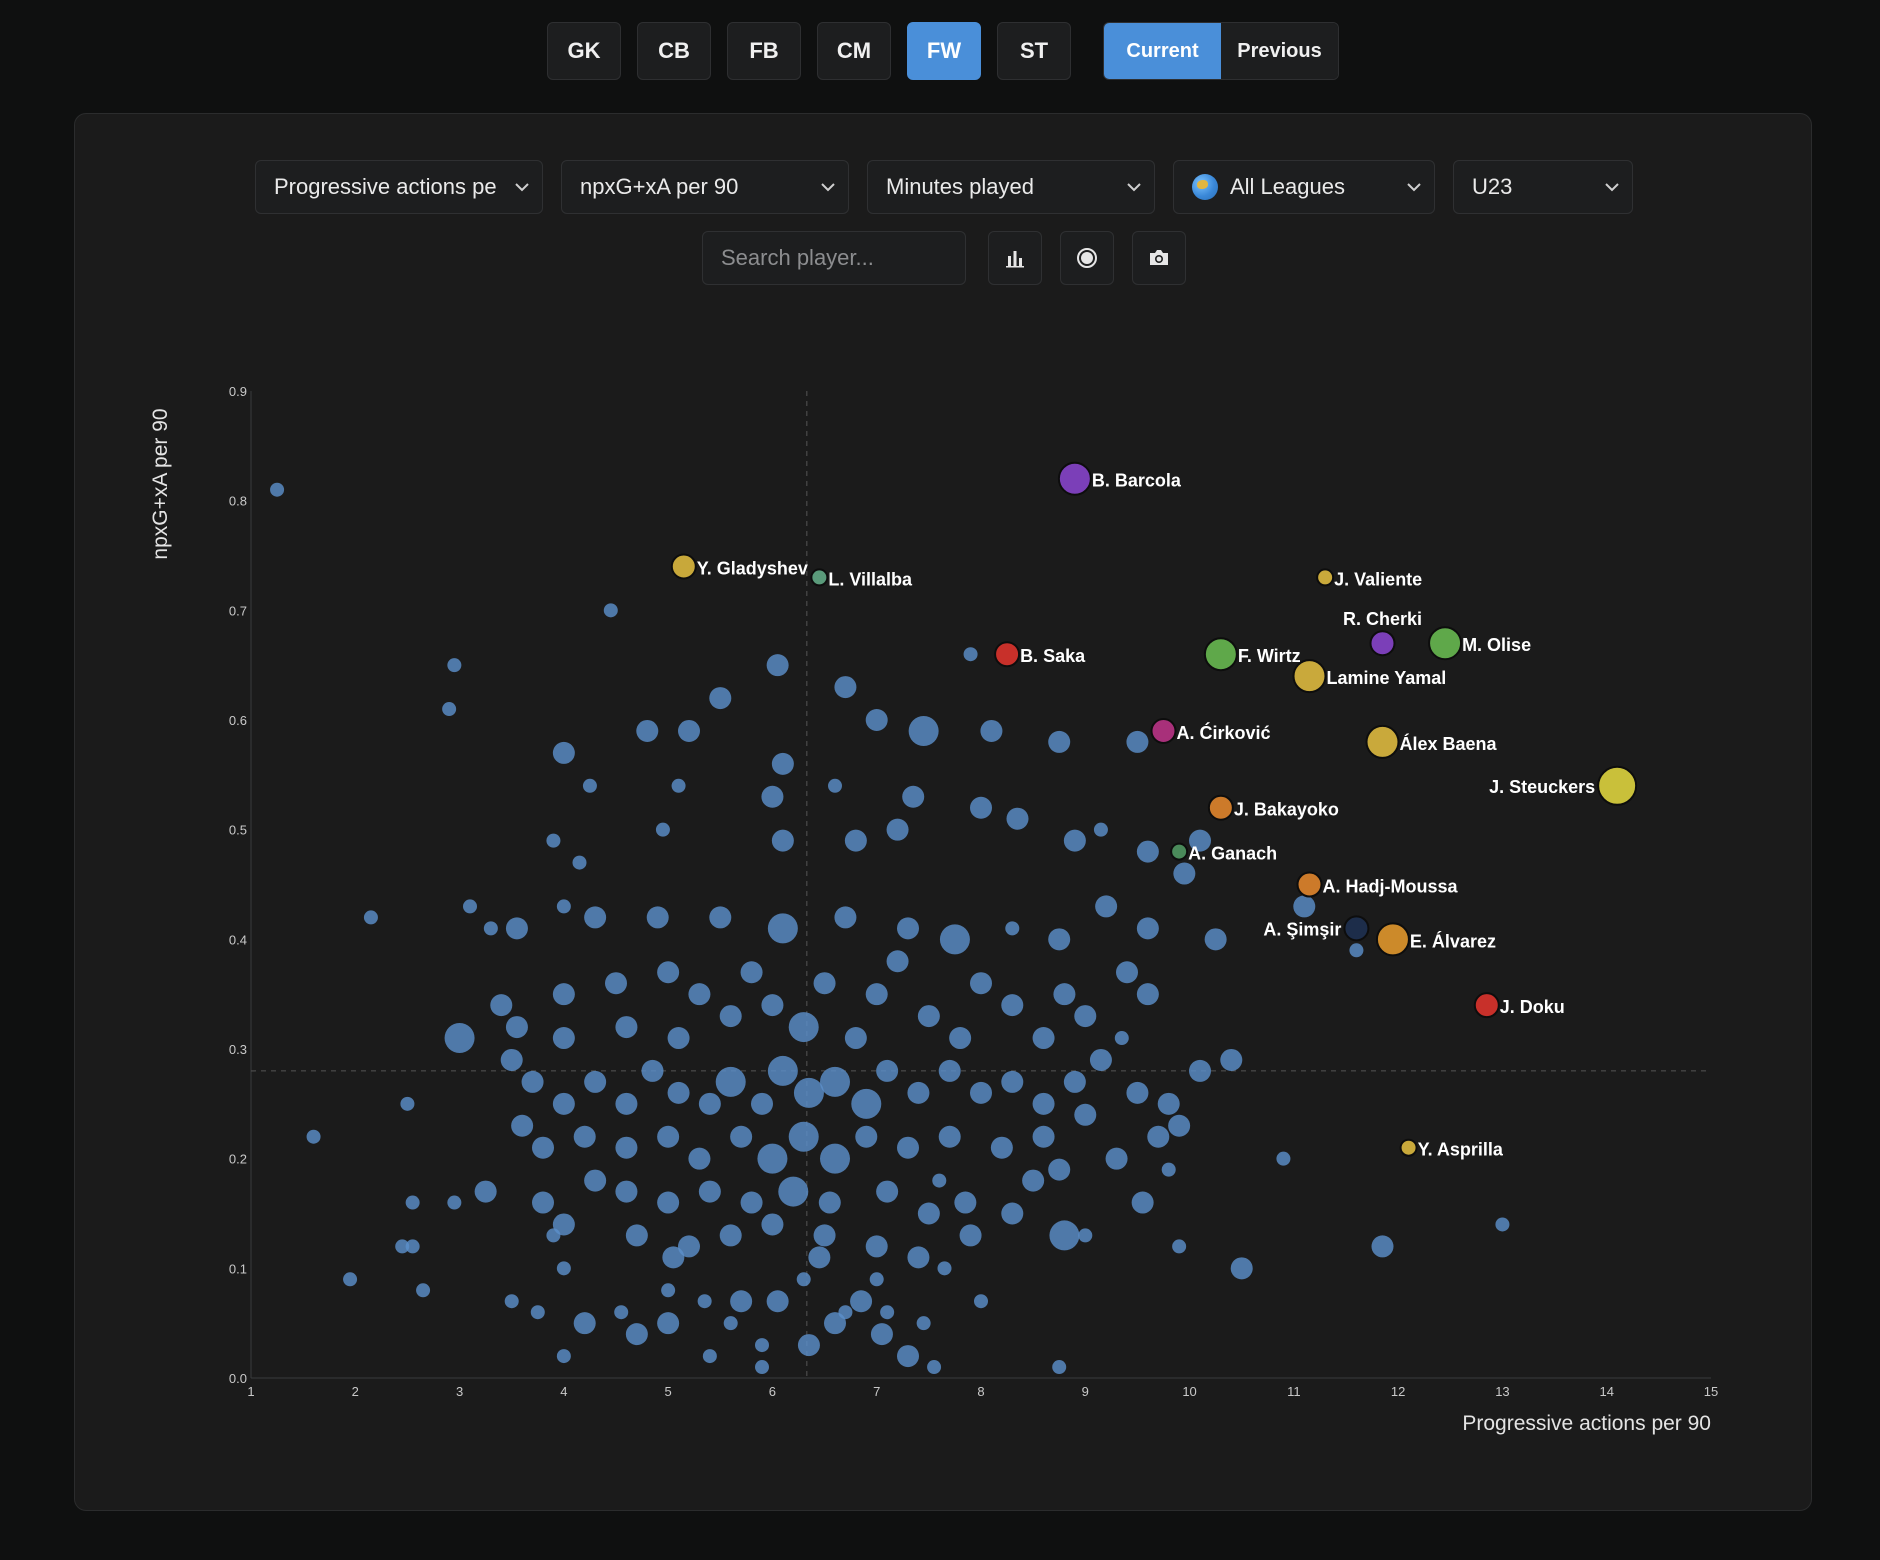  I want to click on size-metric-dropdown: Minutes played, so click(1011, 187).